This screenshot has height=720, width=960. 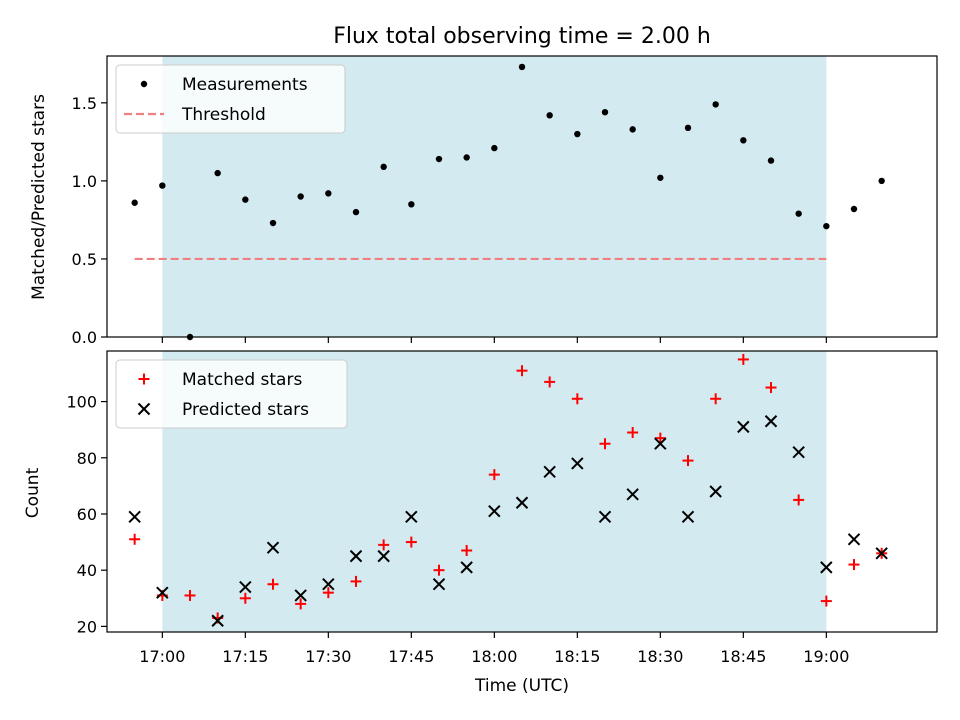 What do you see at coordinates (39, 197) in the screenshot?
I see `top-y-axis-label: Matched/Predicted stars` at bounding box center [39, 197].